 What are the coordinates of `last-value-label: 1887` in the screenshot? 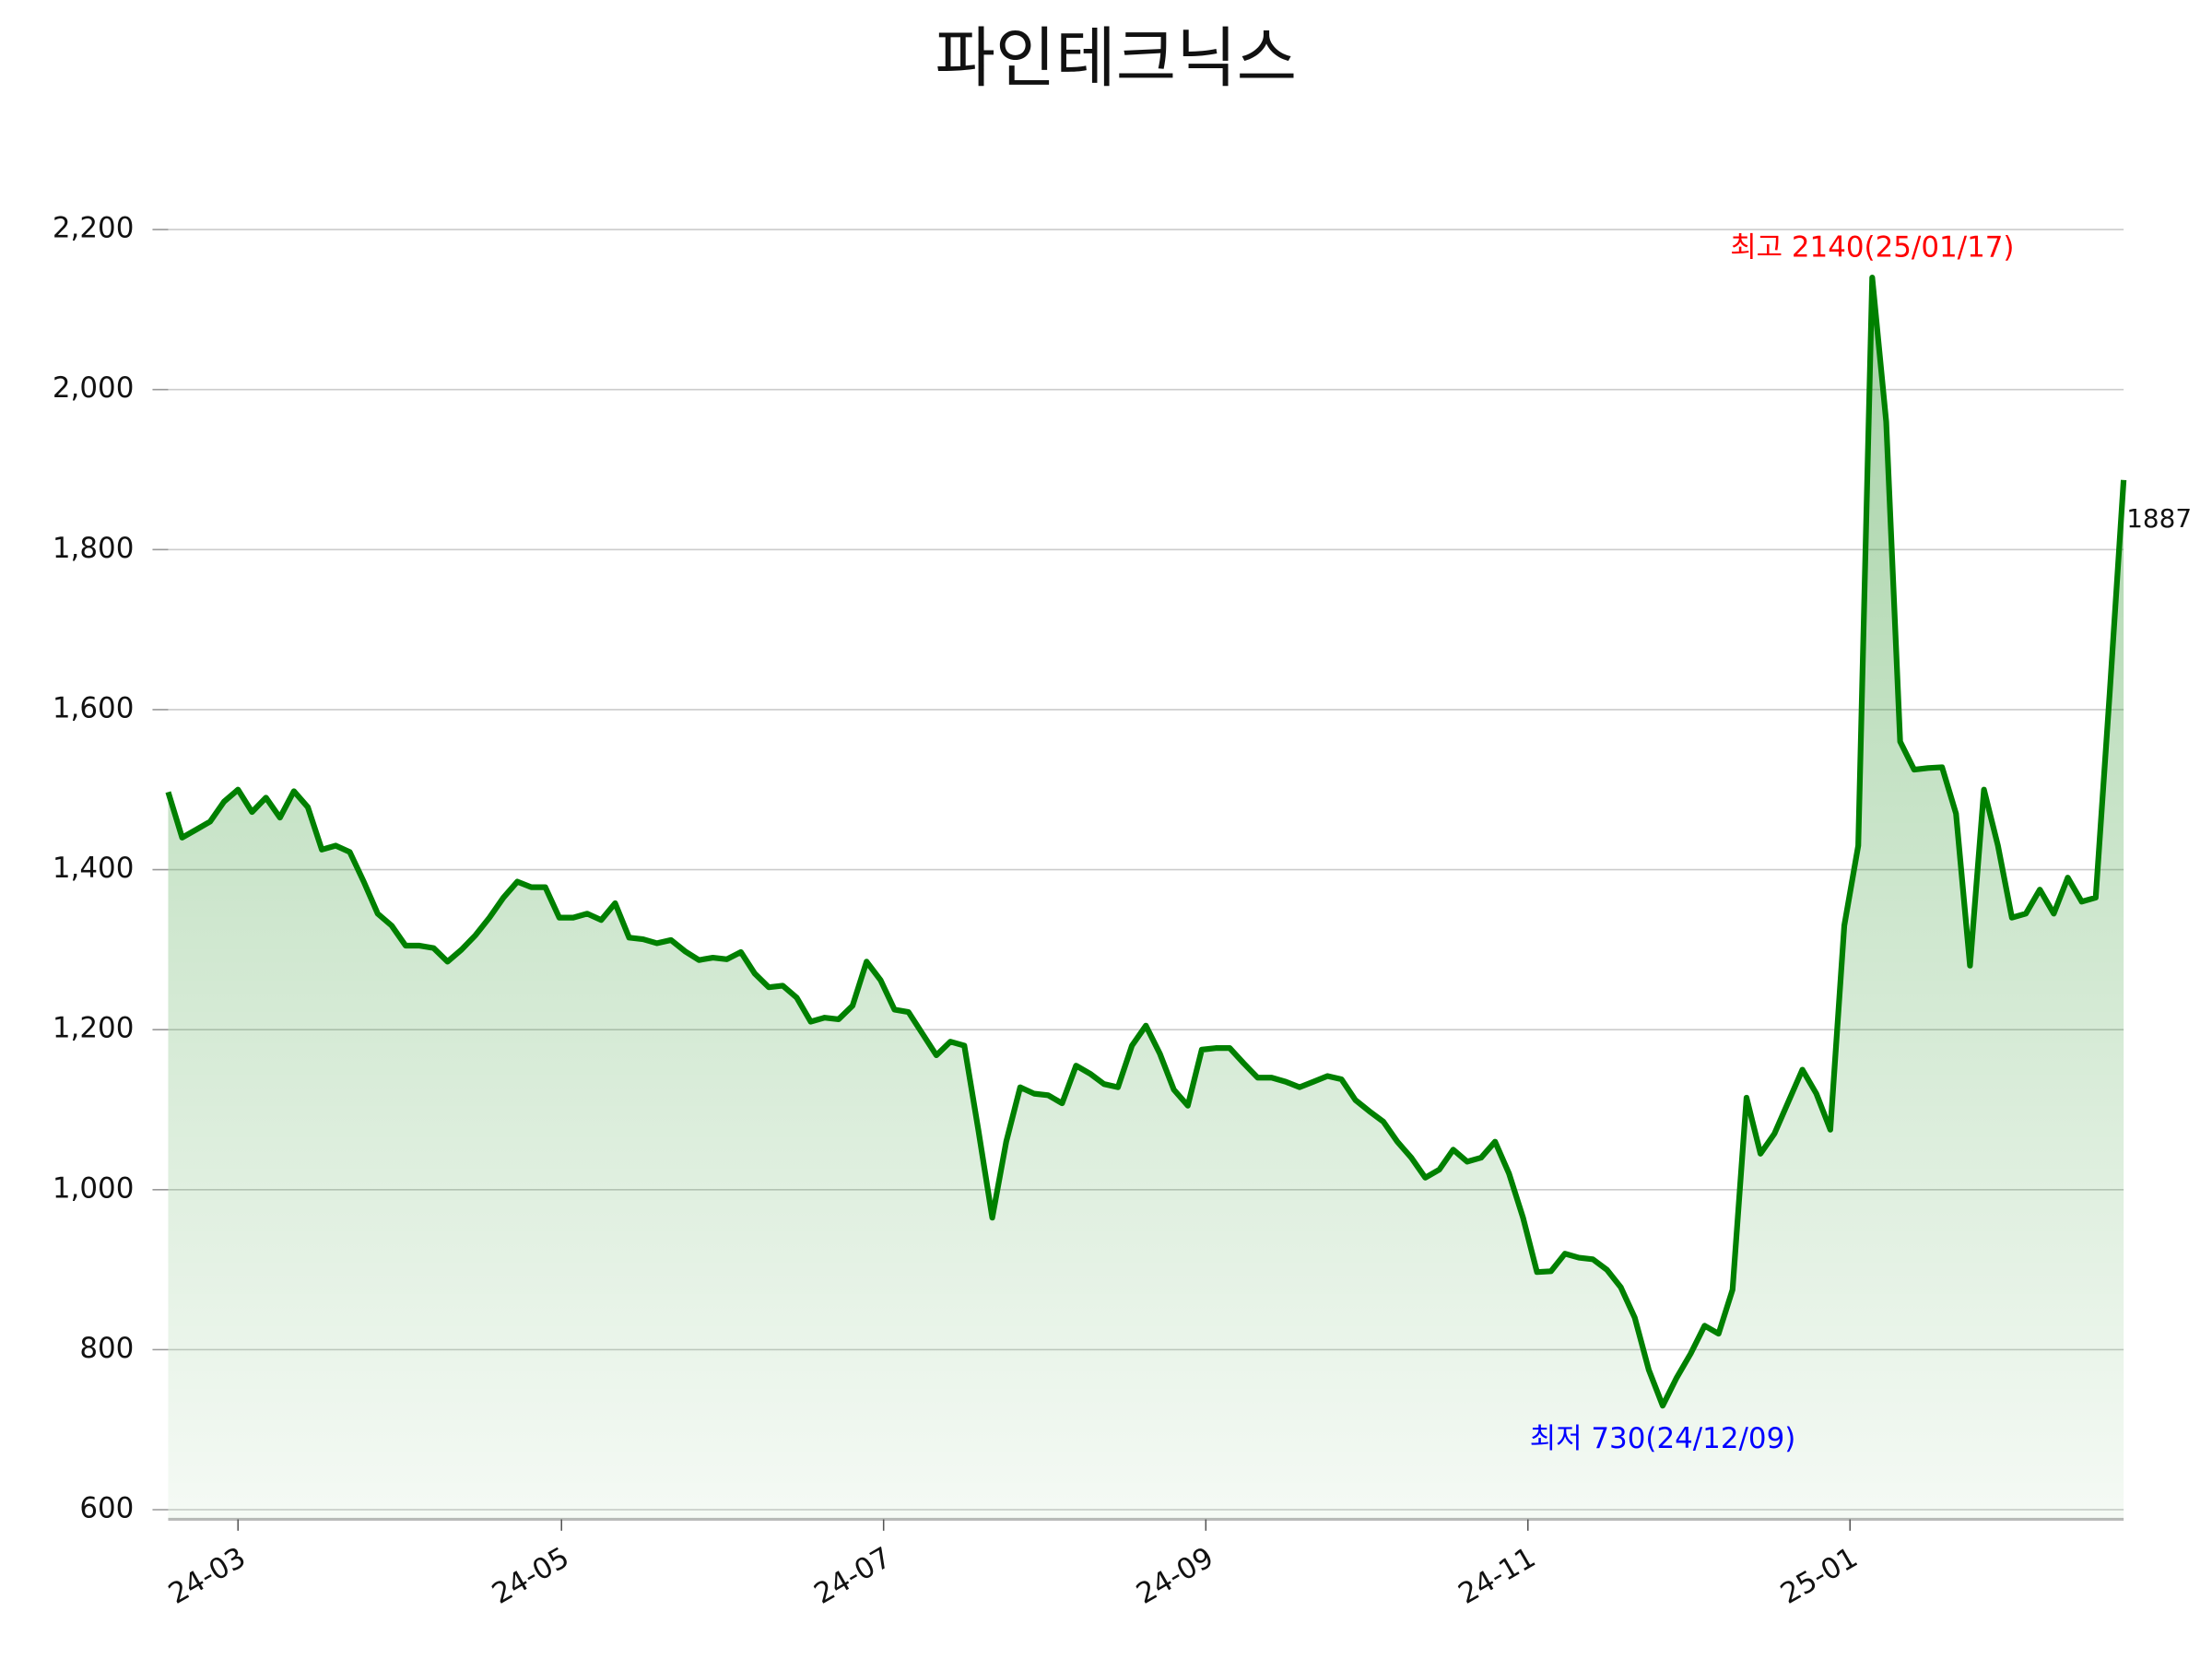 It's located at (2159, 518).